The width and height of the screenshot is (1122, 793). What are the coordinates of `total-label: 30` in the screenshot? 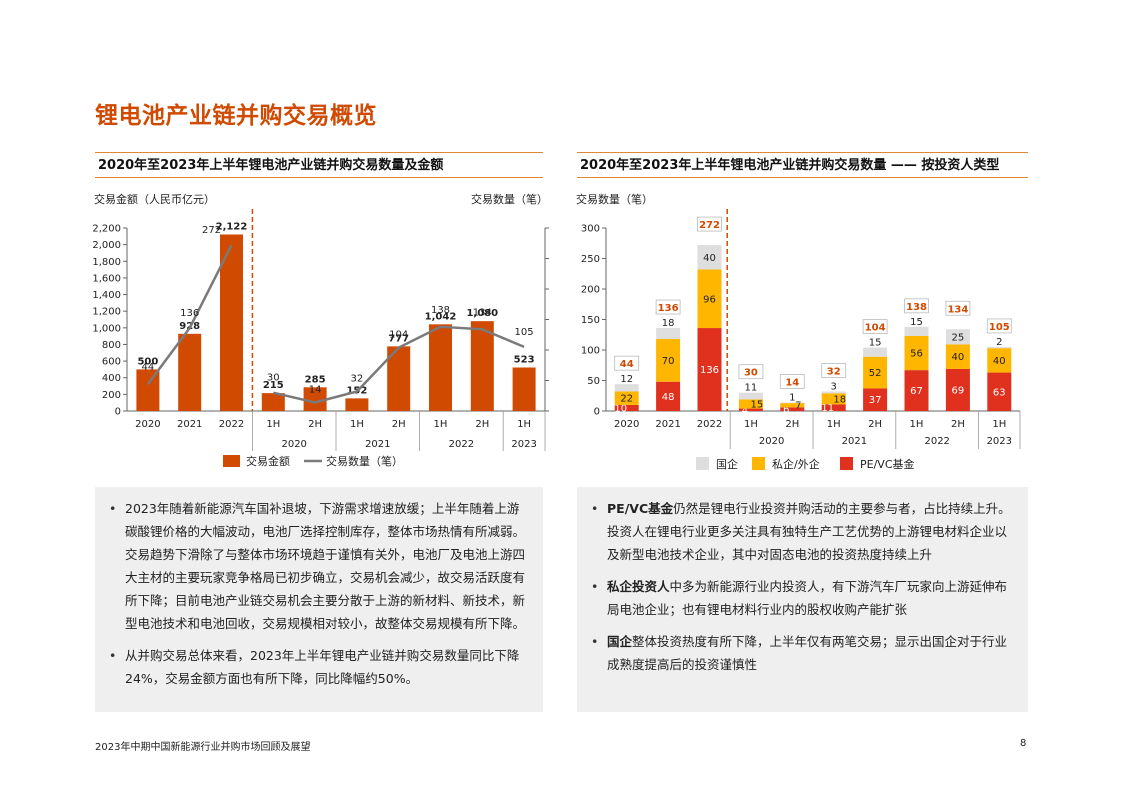 It's located at (751, 373).